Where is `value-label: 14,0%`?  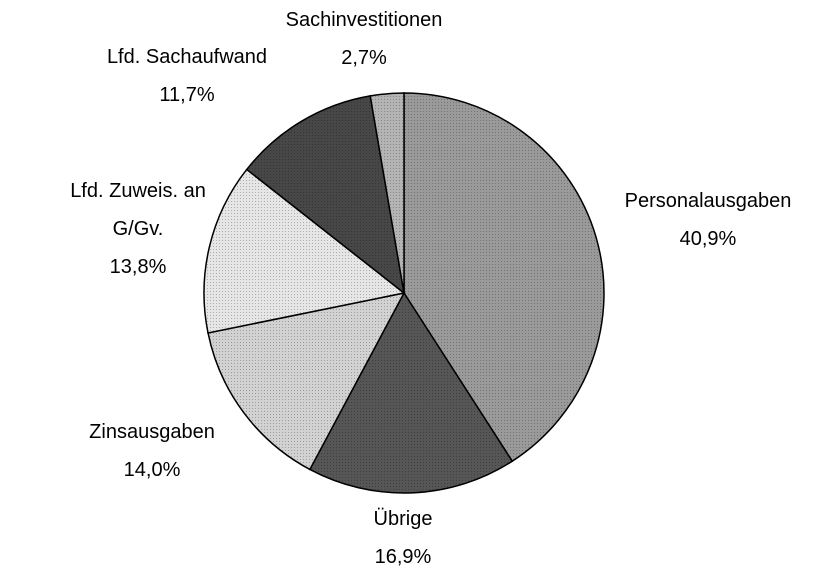 value-label: 14,0% is located at coordinates (152, 470).